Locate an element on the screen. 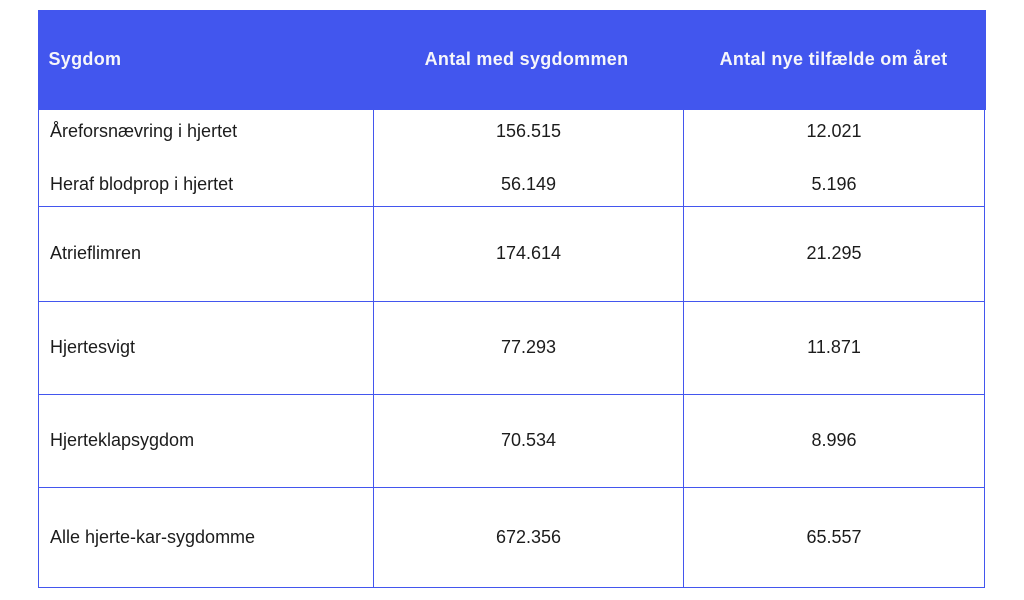  cell-disease-name: Atrieflimren is located at coordinates (96, 253).